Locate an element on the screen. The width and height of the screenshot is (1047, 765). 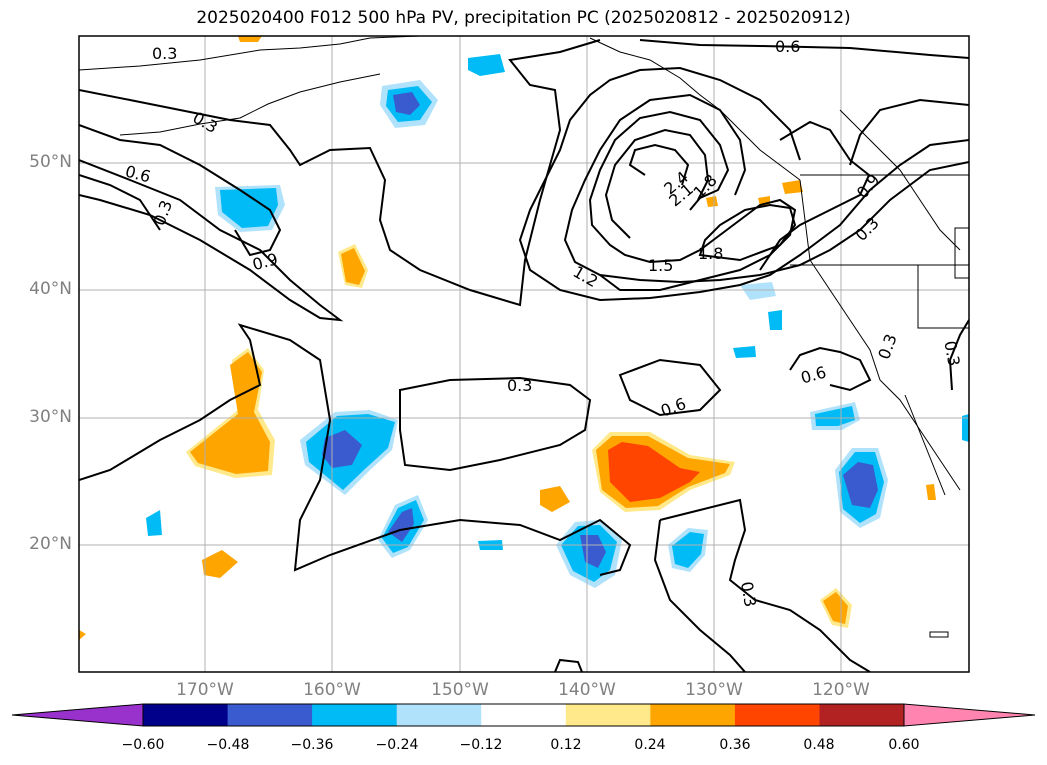
colorbar-tick: −0.60 is located at coordinates (143, 745).